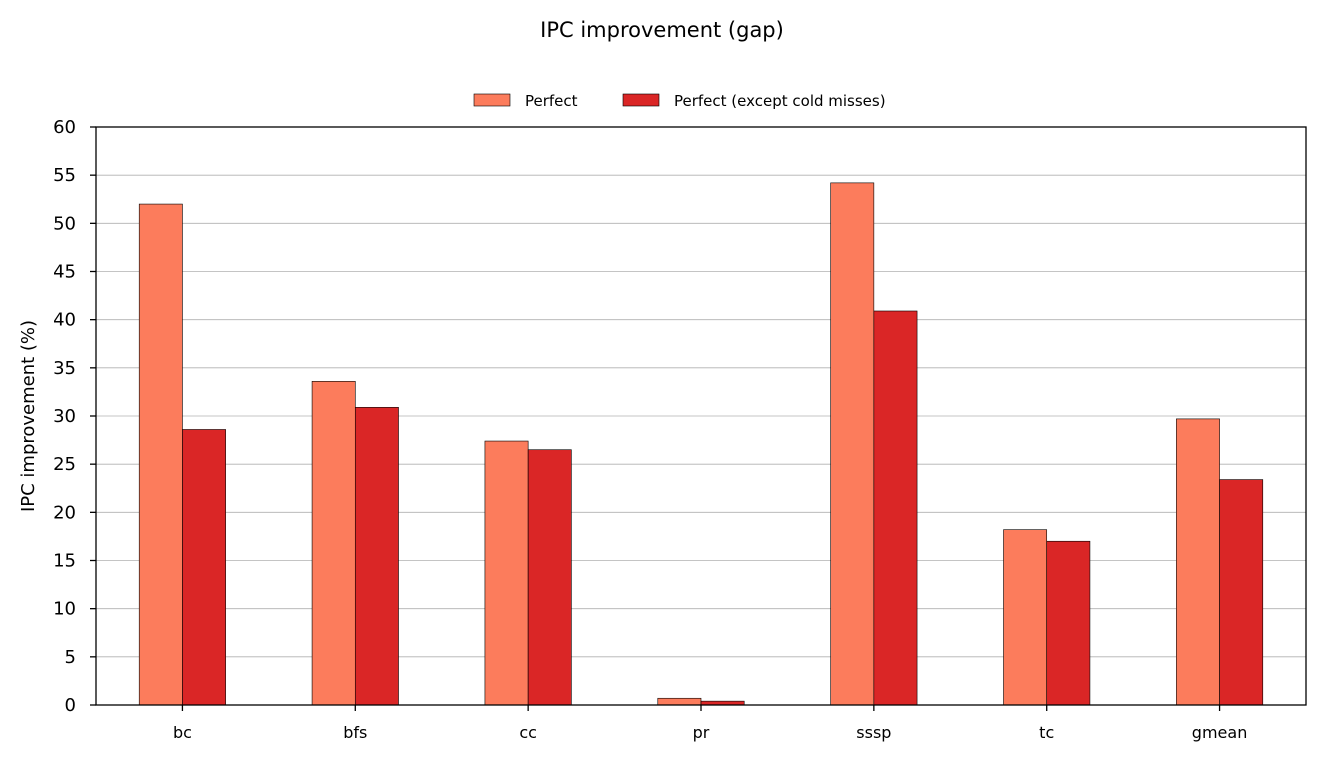 Image resolution: width=1324 pixels, height=762 pixels. Describe the element at coordinates (1220, 732) in the screenshot. I see `x-tick-label: gmean` at that location.